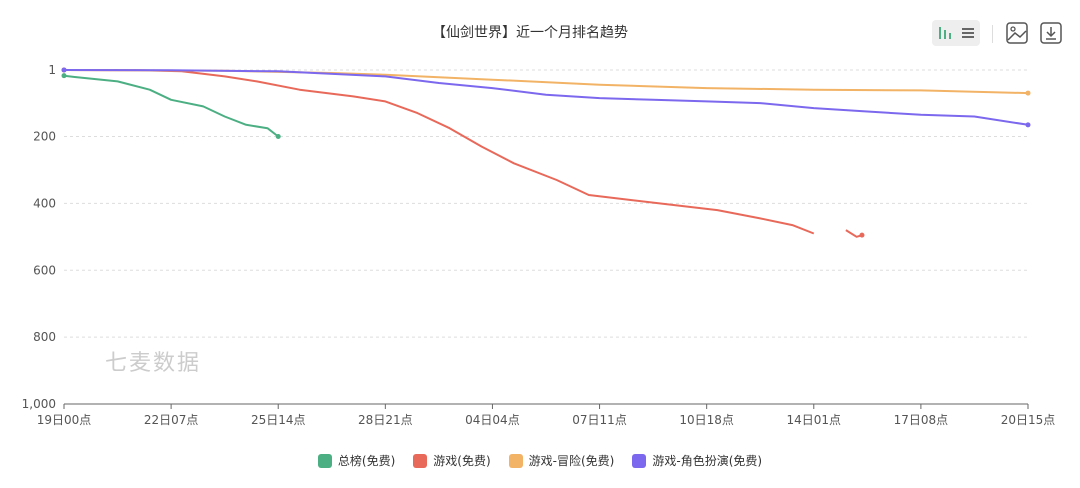 Image resolution: width=1080 pixels, height=488 pixels. What do you see at coordinates (1028, 420) in the screenshot?
I see `x-tick-label: 20日15点` at bounding box center [1028, 420].